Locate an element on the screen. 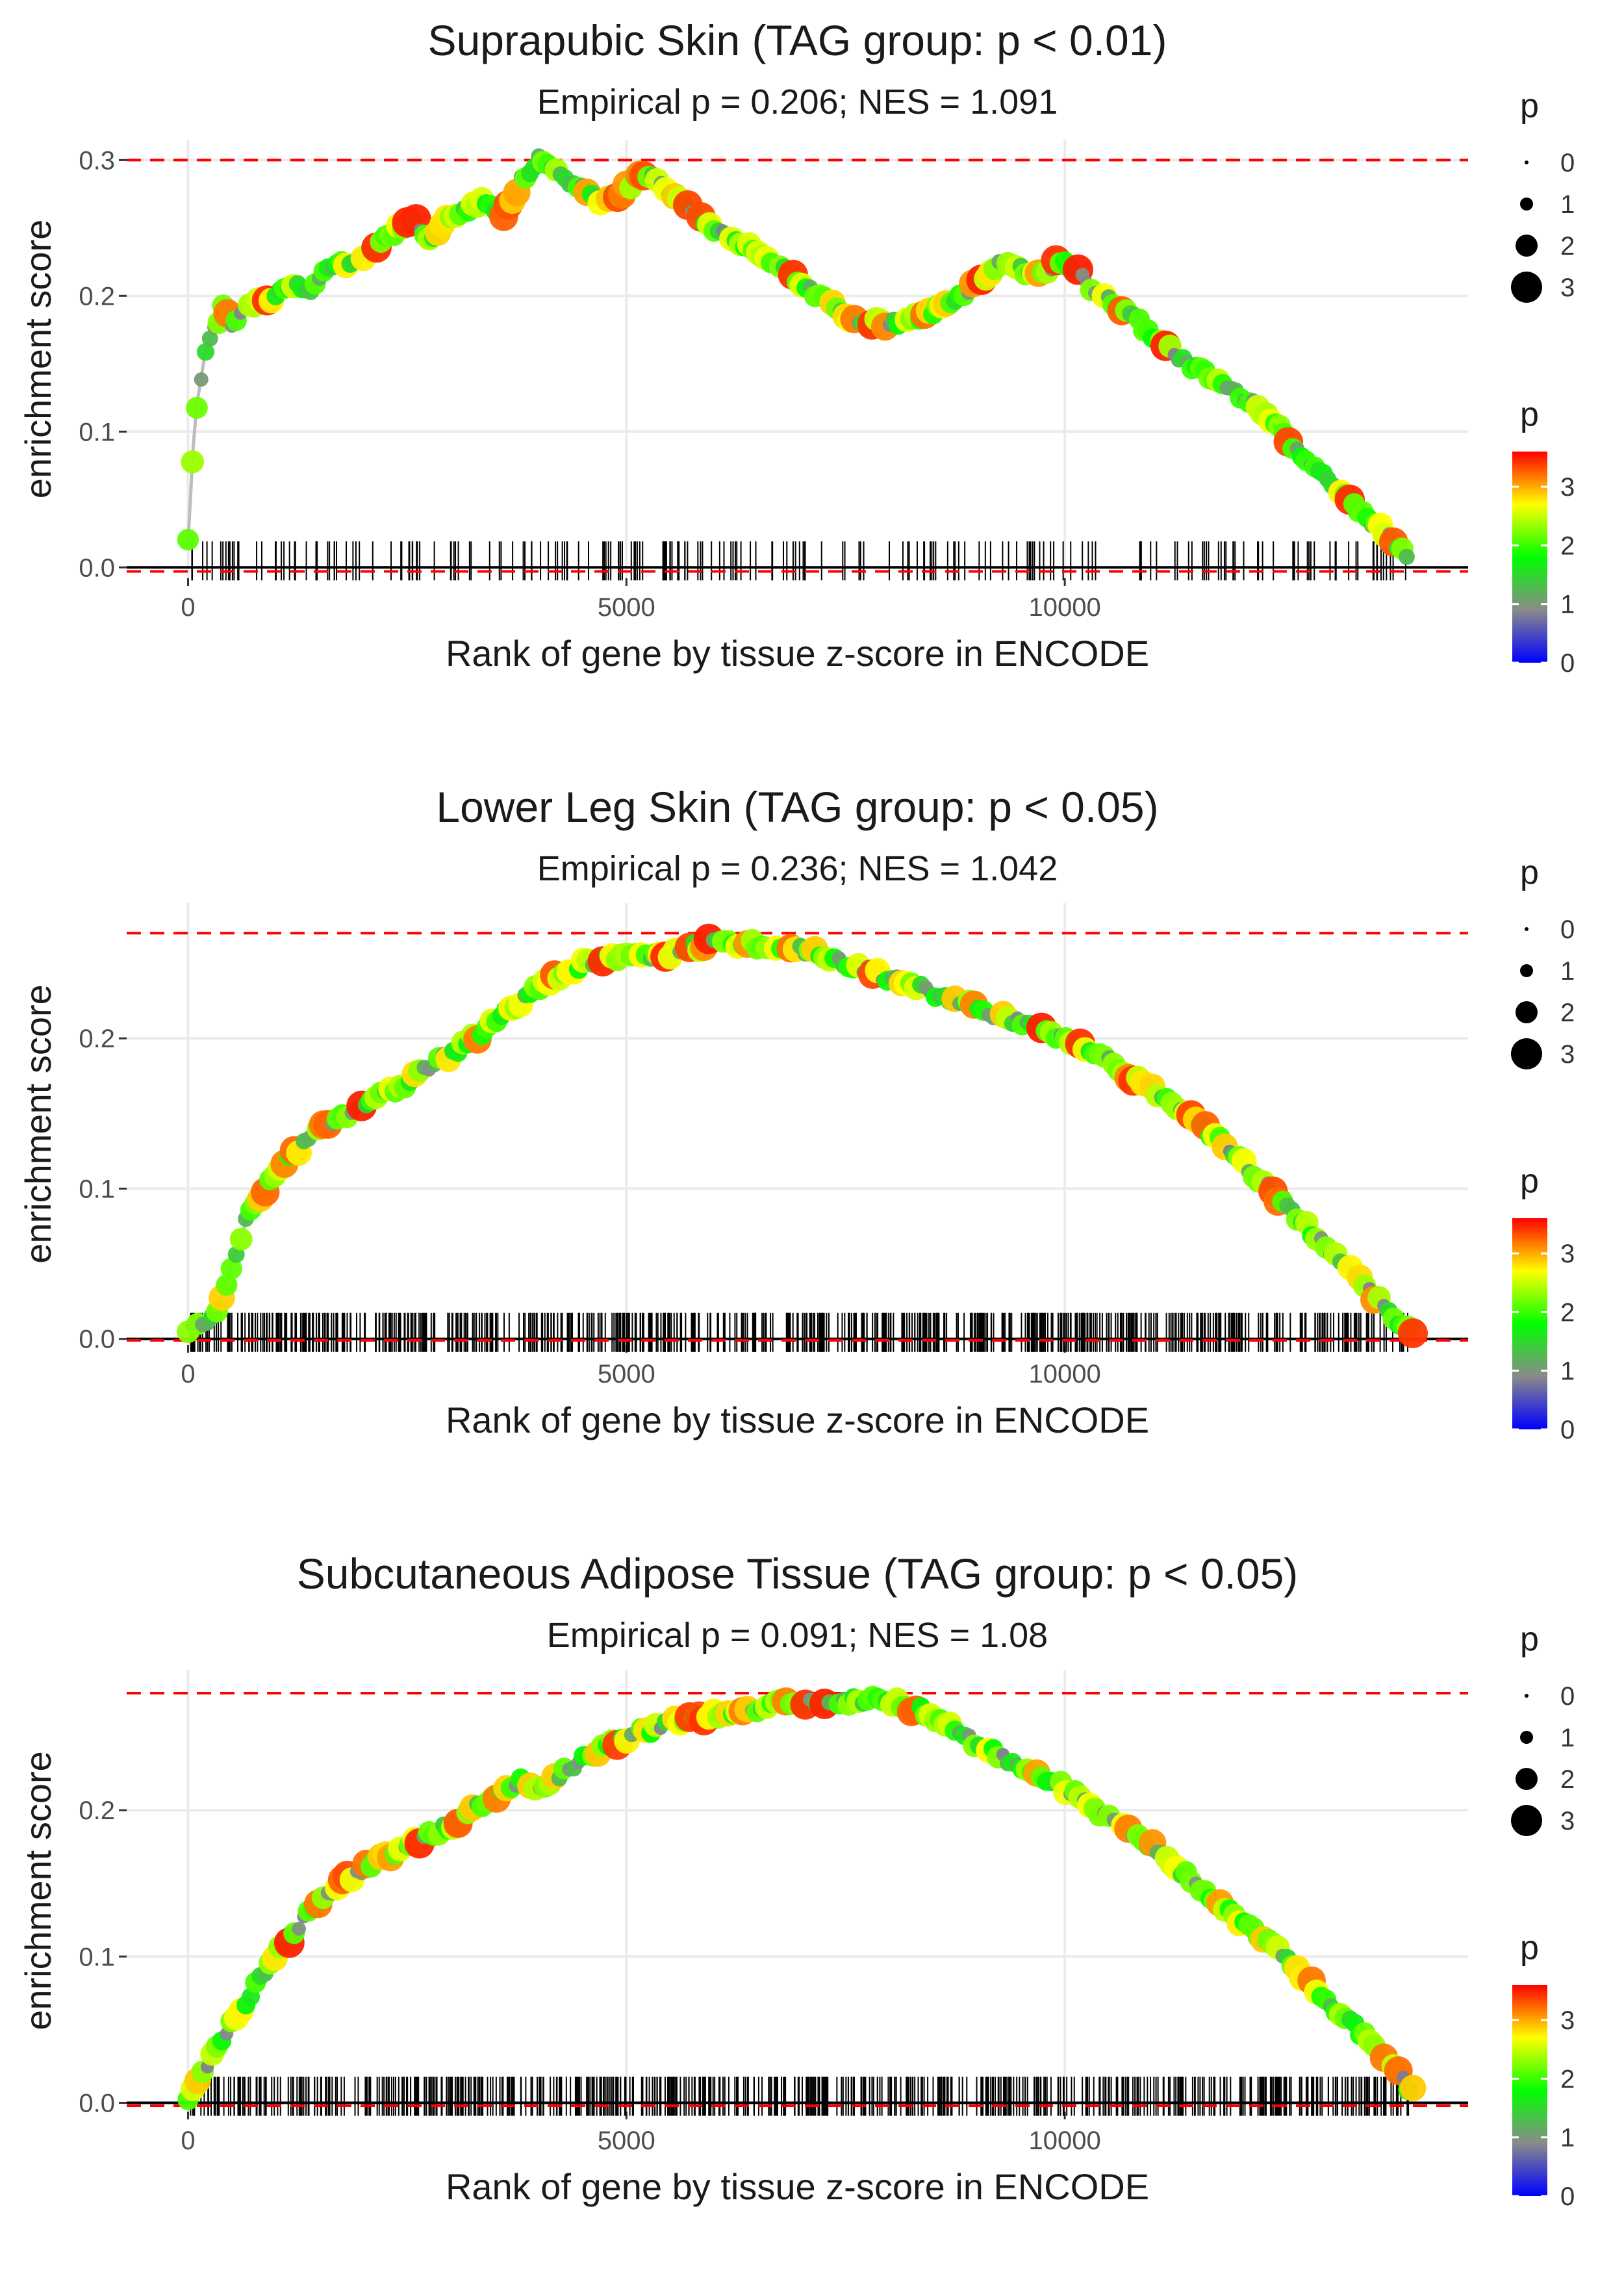 This screenshot has width=1624, height=2274. y-tick-label: 0.3 is located at coordinates (97, 160).